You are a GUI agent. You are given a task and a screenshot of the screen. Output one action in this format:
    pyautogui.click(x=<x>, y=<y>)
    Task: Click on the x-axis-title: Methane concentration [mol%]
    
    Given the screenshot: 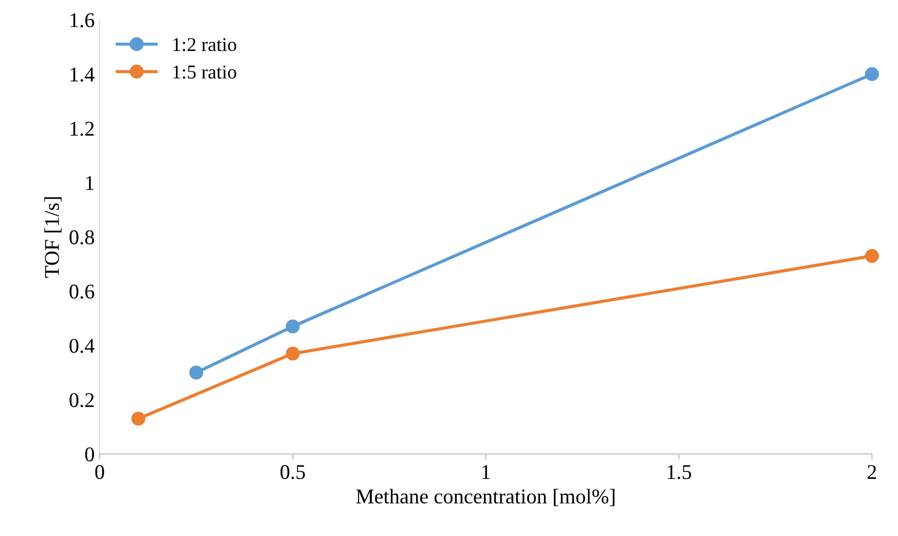 What is the action you would take?
    pyautogui.click(x=485, y=497)
    